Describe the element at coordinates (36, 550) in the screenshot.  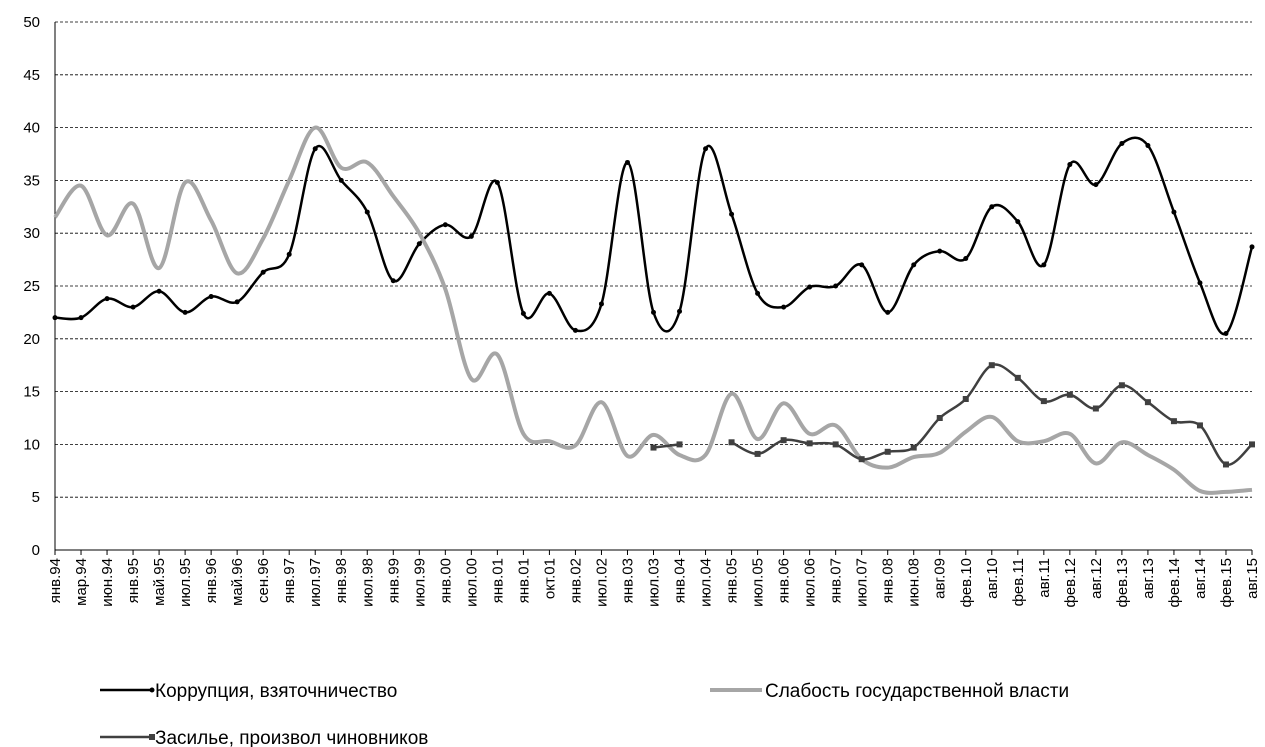
I see `y-tick-label: 0` at that location.